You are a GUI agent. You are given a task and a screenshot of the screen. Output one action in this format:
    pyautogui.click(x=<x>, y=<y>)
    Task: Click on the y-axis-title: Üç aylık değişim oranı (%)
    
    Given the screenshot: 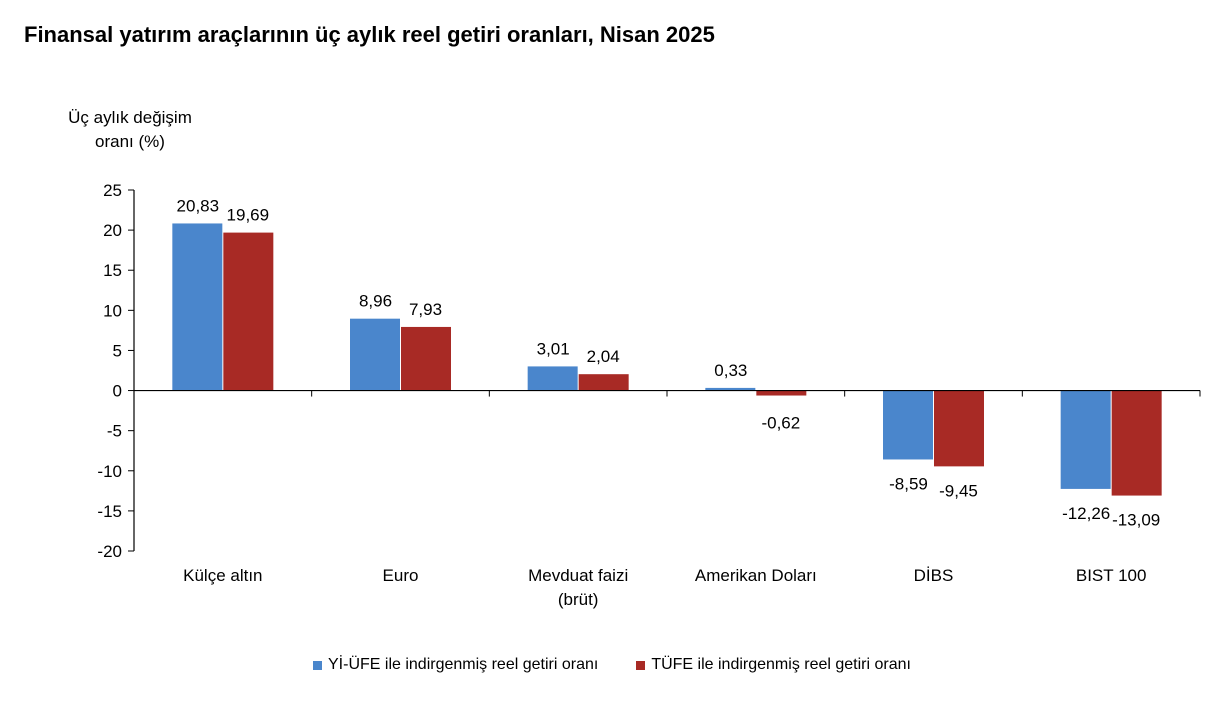 What is the action you would take?
    pyautogui.click(x=130, y=130)
    